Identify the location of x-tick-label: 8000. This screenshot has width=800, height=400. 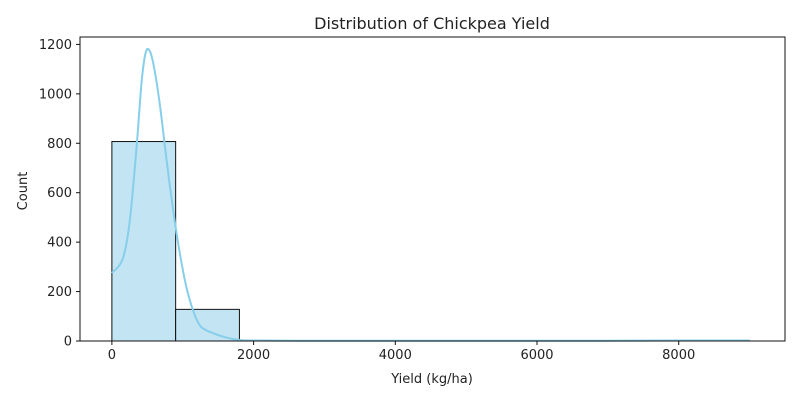
(678, 355).